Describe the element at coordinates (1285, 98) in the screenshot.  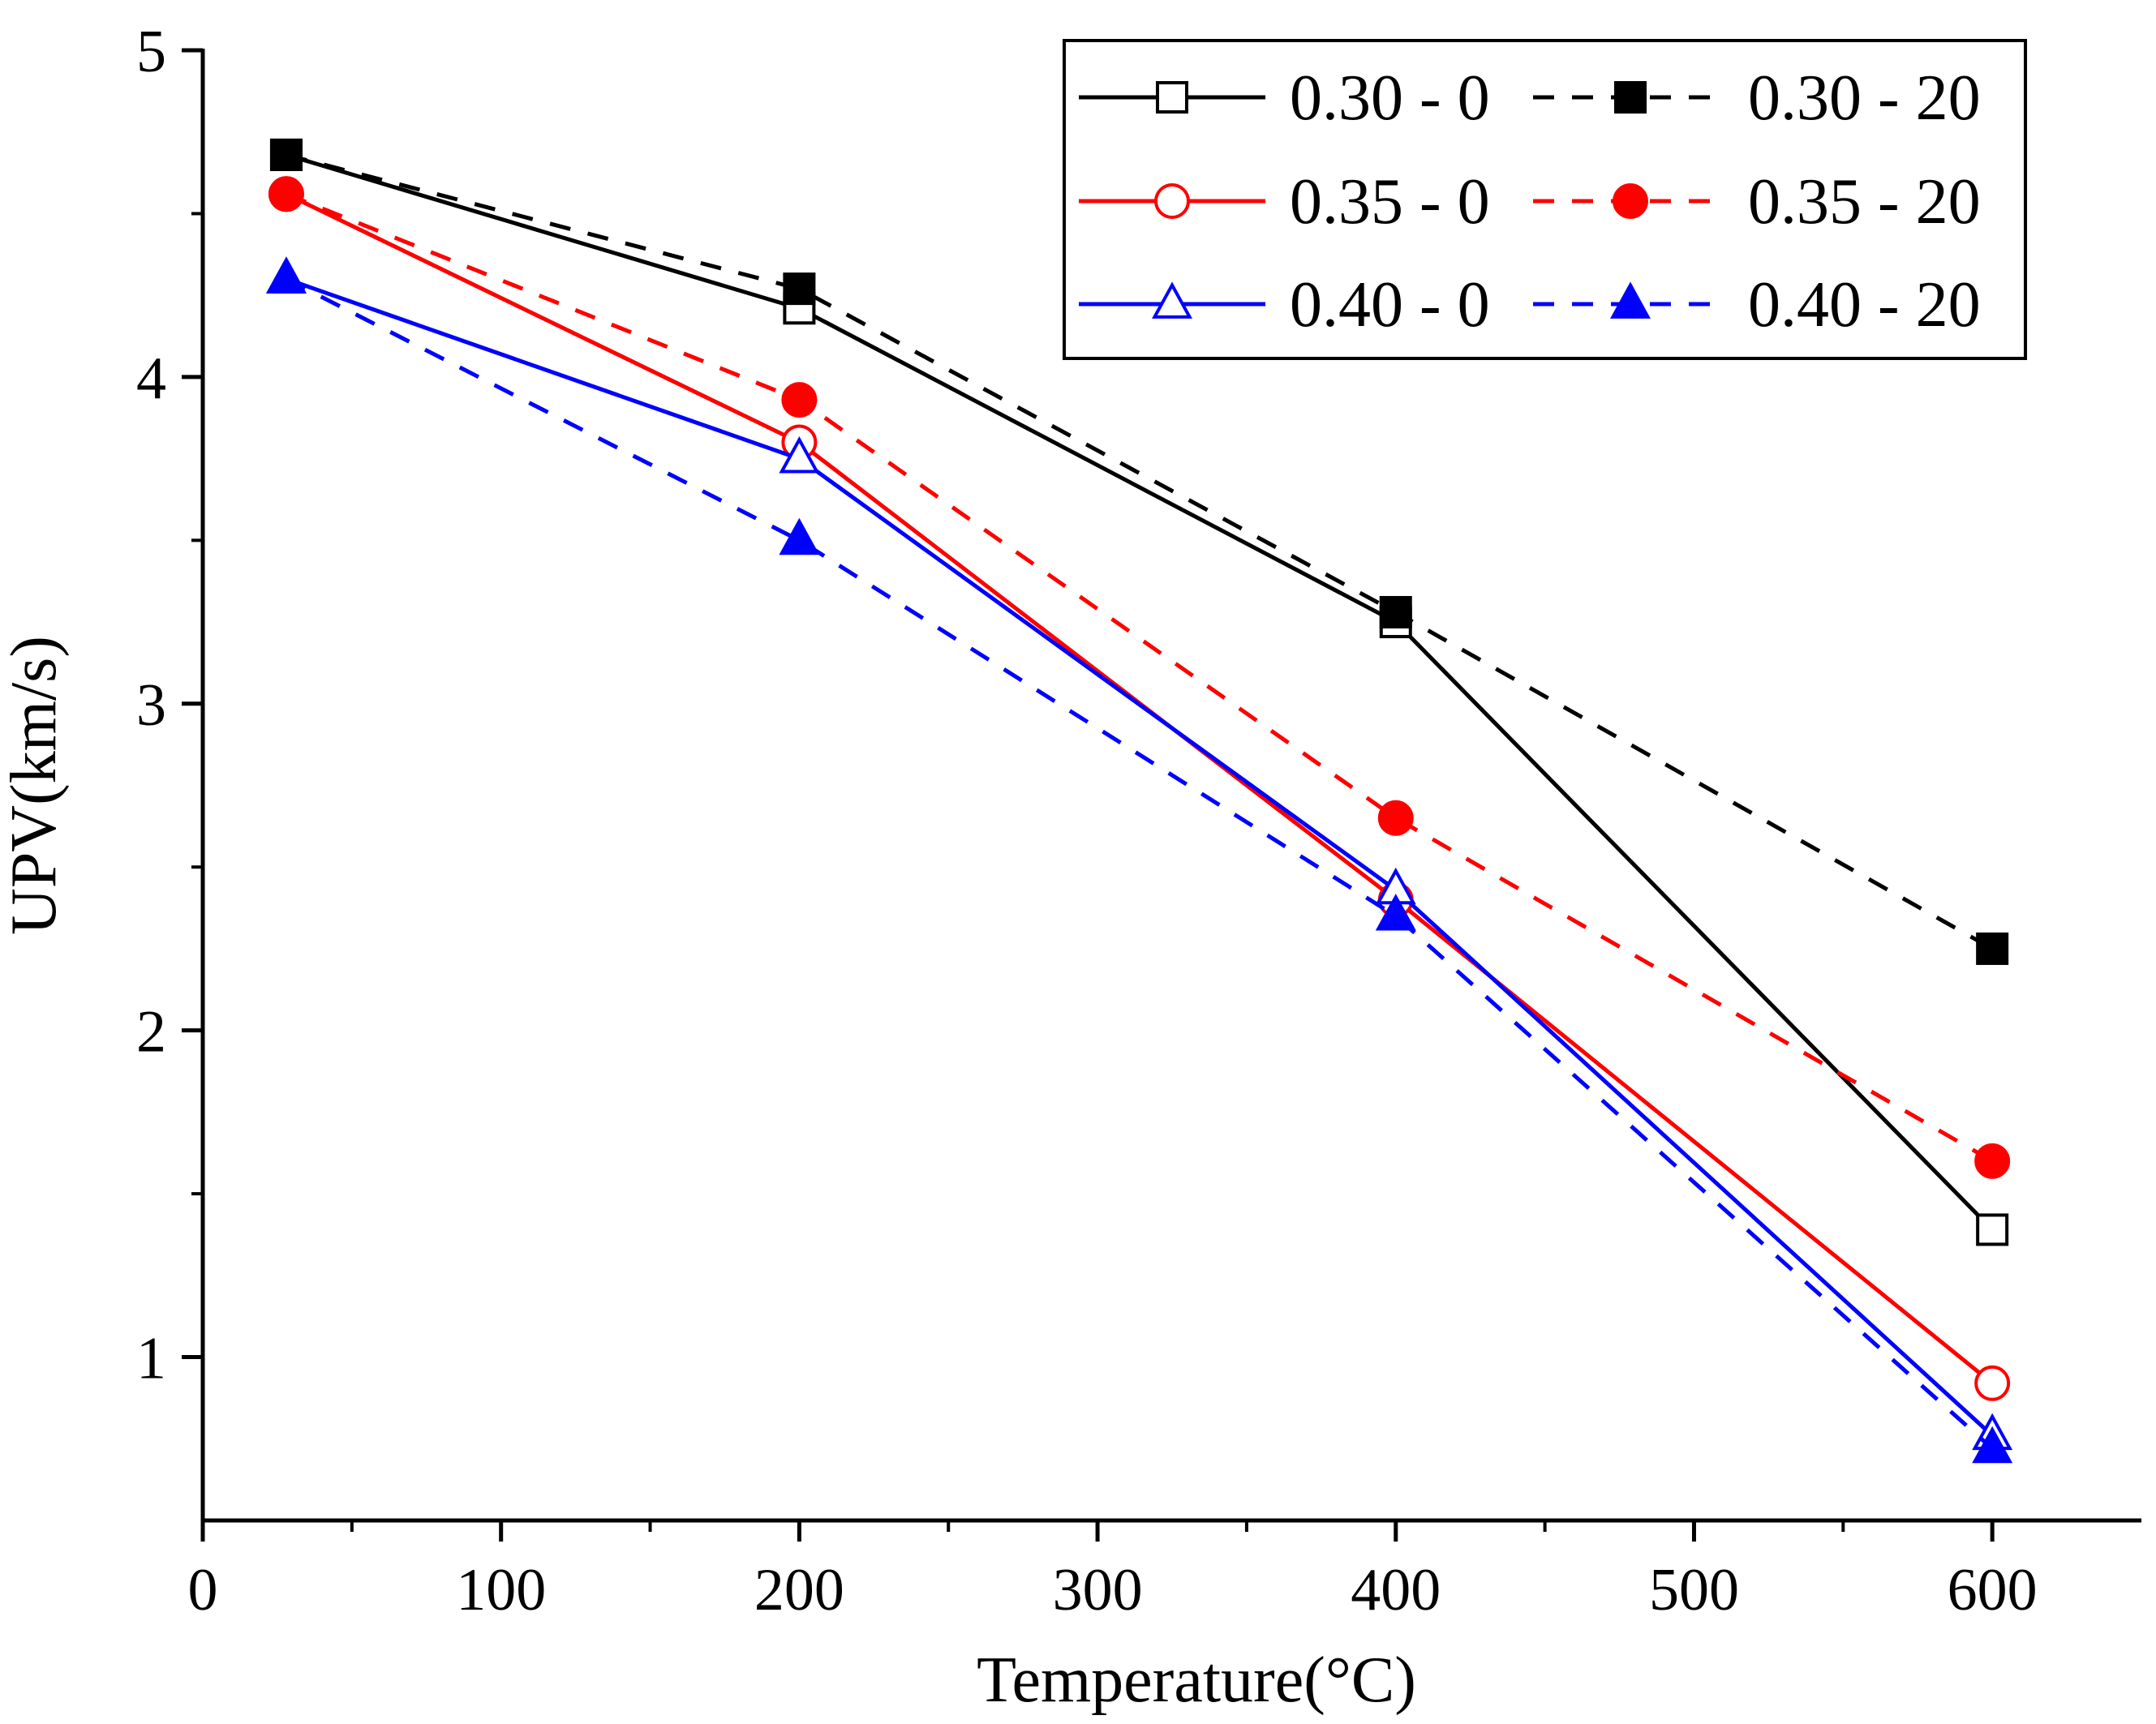
I see `legend-item: 0.30 - 0` at that location.